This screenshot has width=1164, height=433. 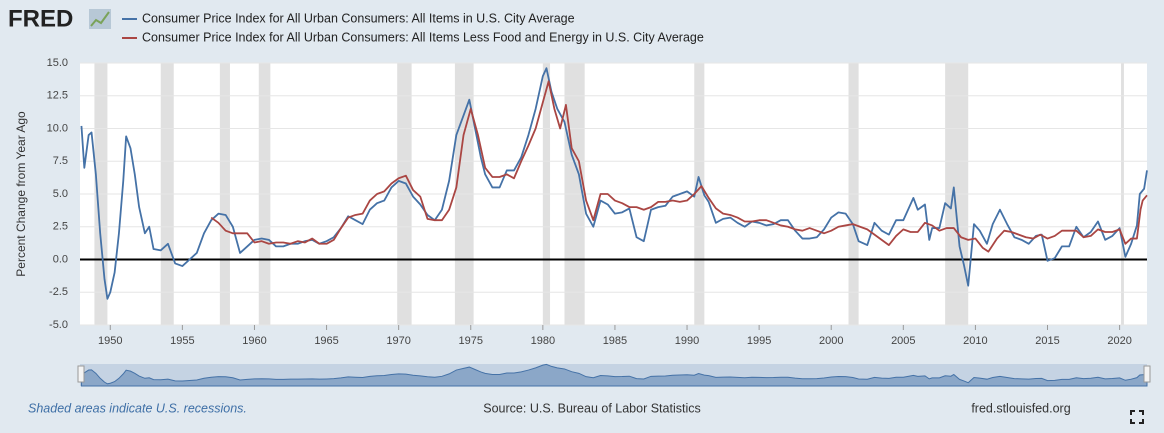 I want to click on y-tick-label: 12.5, so click(x=57, y=96).